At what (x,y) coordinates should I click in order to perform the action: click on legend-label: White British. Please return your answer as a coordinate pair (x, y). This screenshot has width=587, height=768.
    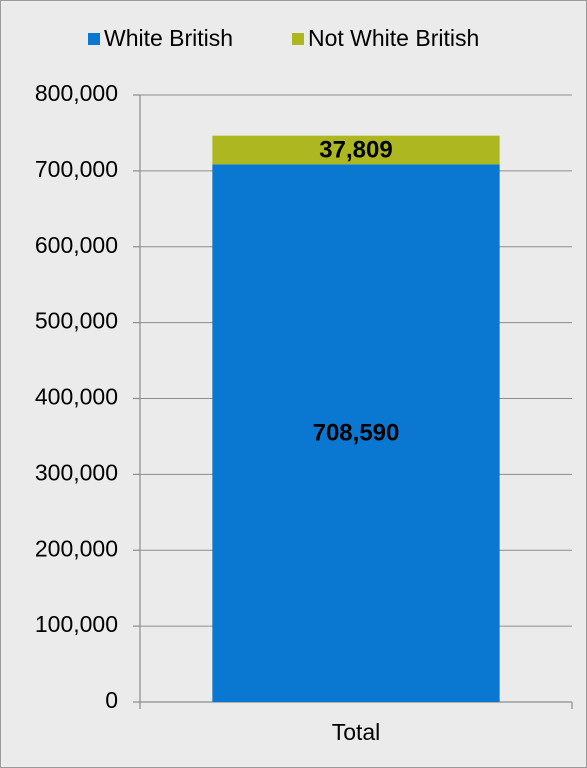
    Looking at the image, I should click on (168, 38).